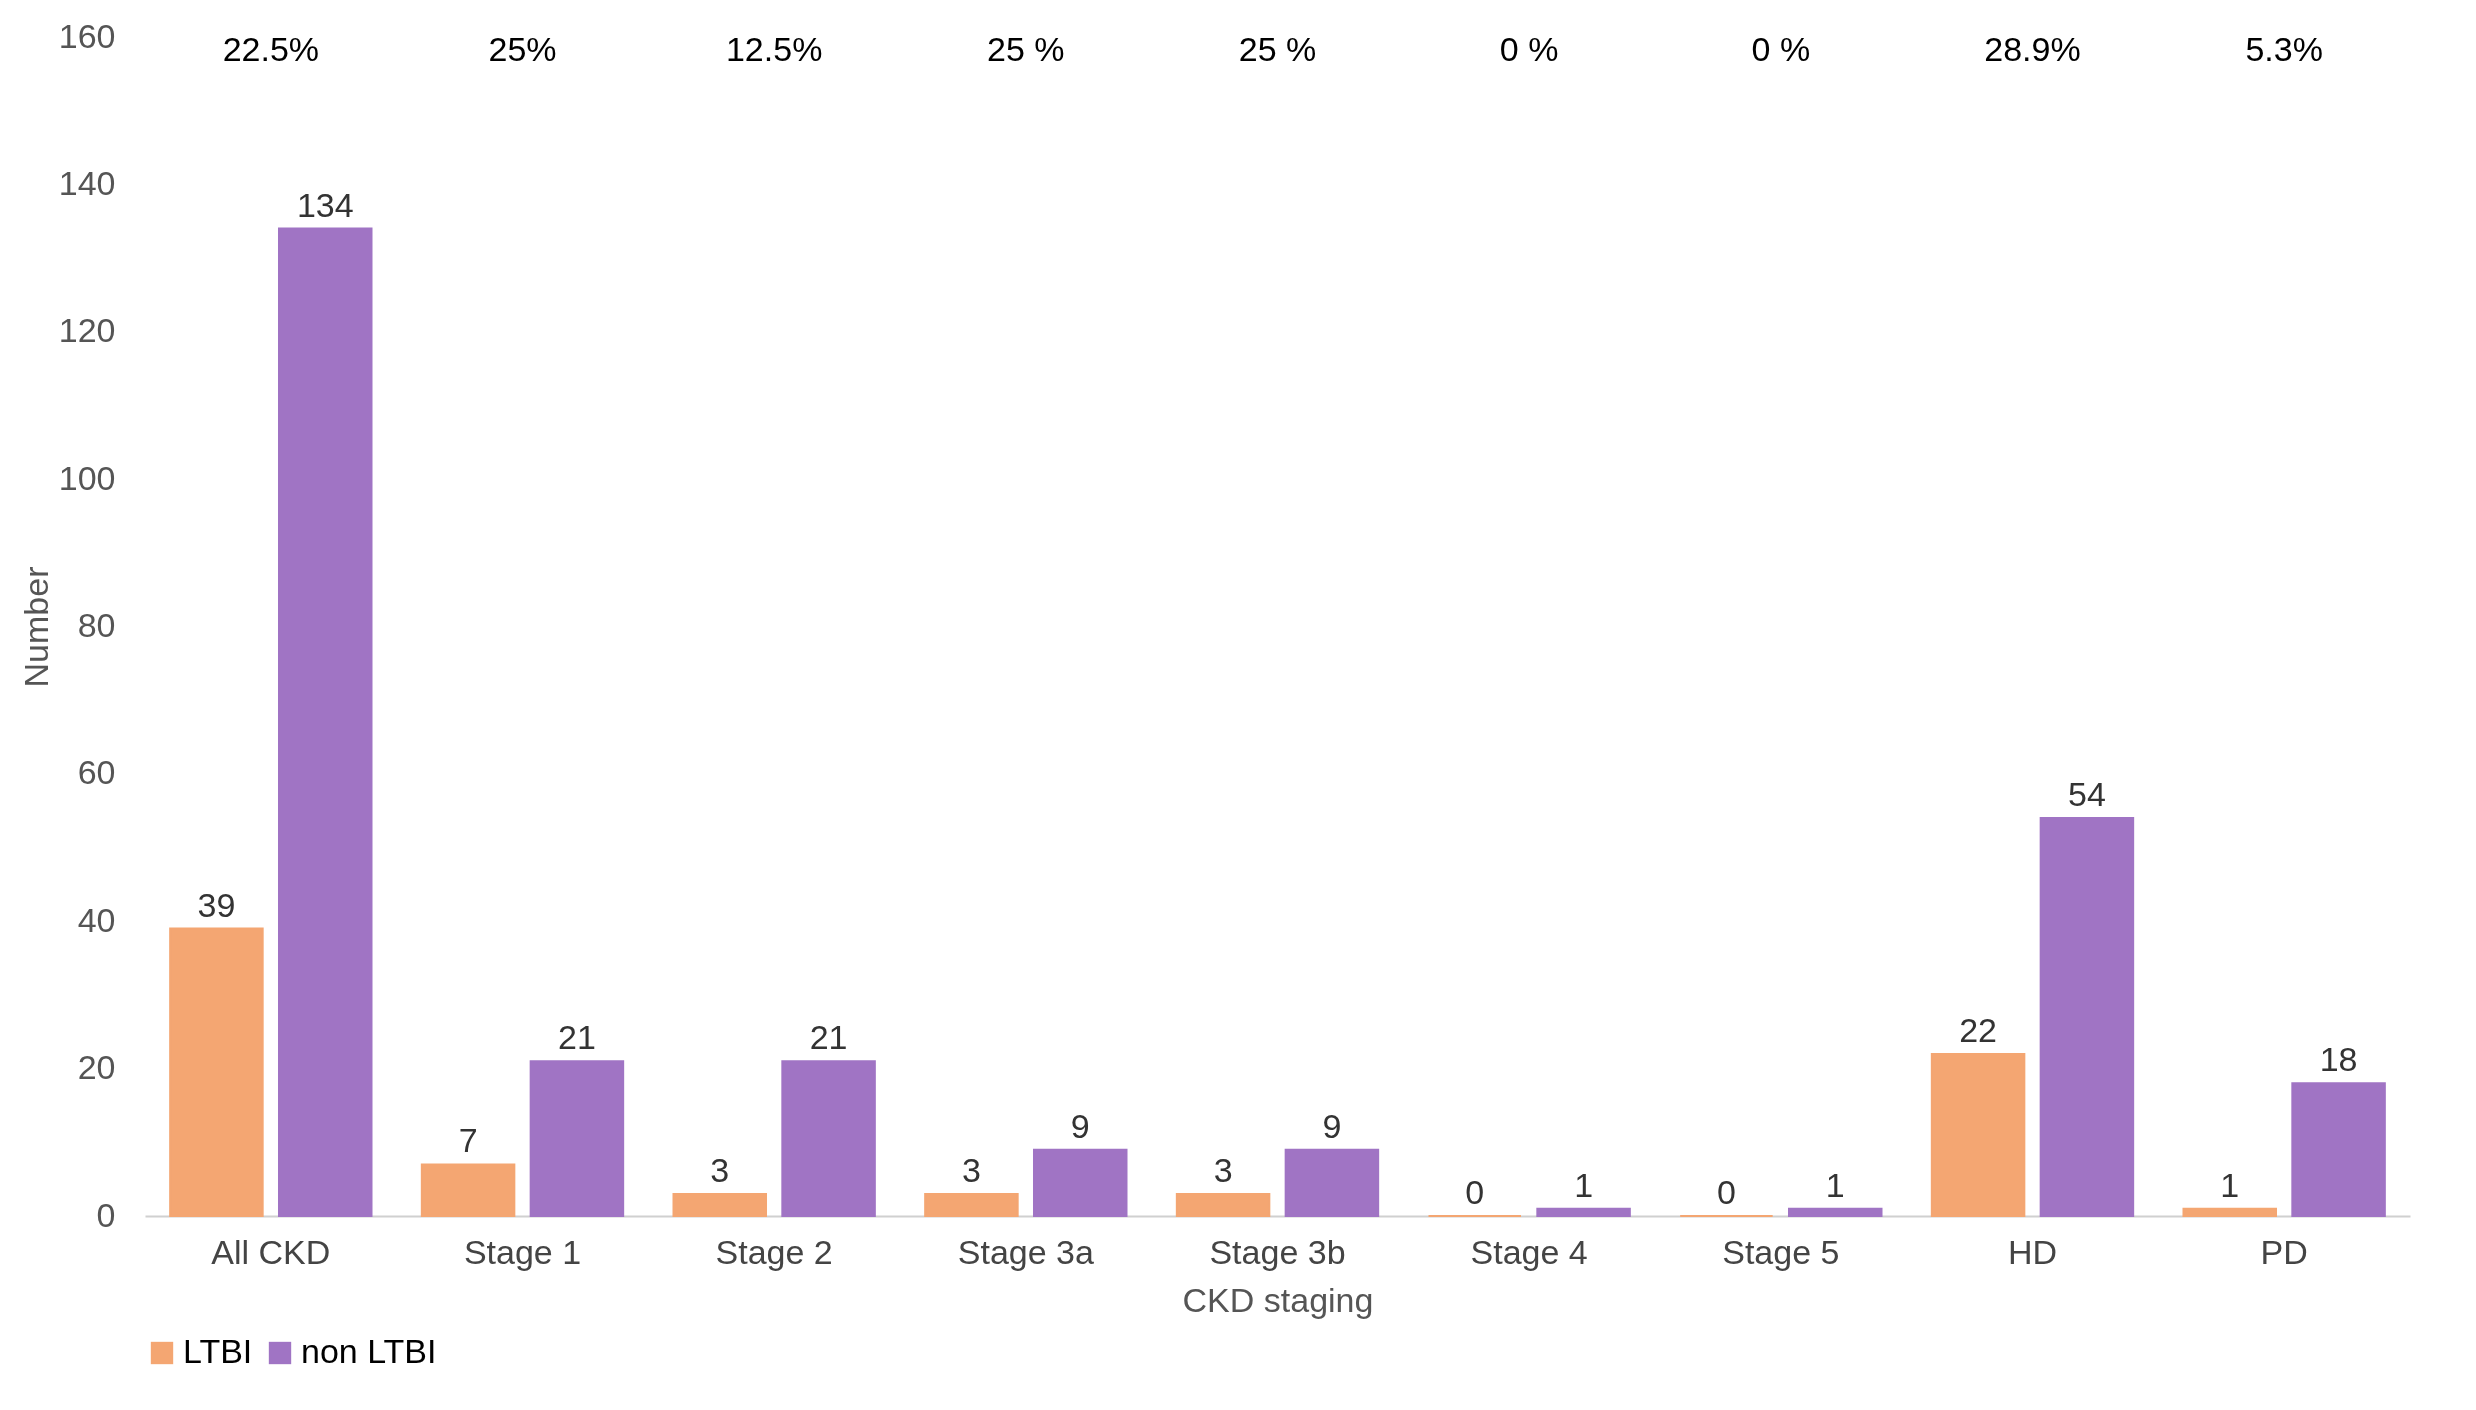  Describe the element at coordinates (87, 330) in the screenshot. I see `y-tick-label: 120` at that location.